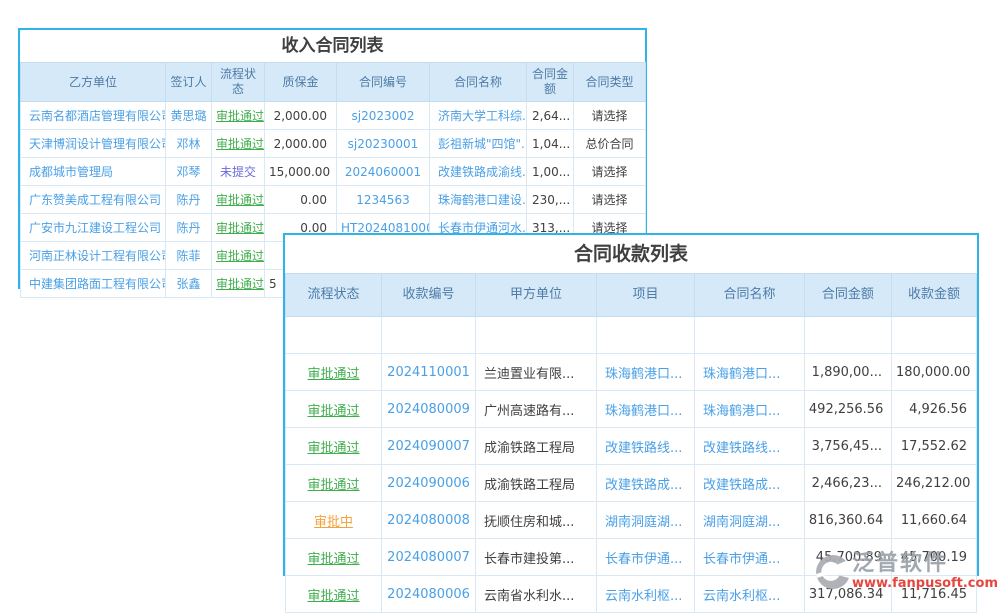 The width and height of the screenshot is (1000, 613). Describe the element at coordinates (300, 171) in the screenshot. I see `cell-retention: 15,000.00` at that location.